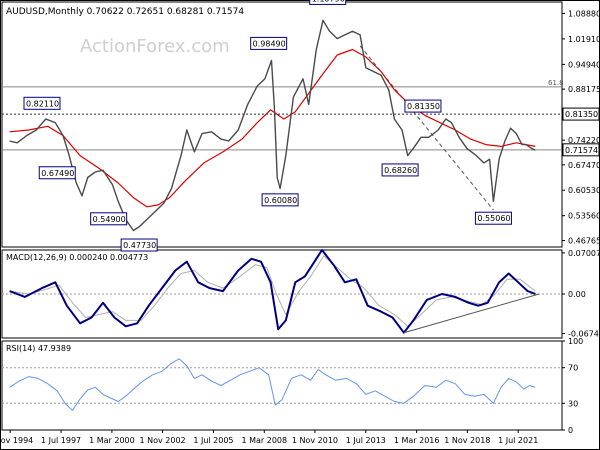 Image resolution: width=600 pixels, height=450 pixels. Describe the element at coordinates (584, 39) in the screenshot. I see `price-ytick-label: 1.01910` at that location.